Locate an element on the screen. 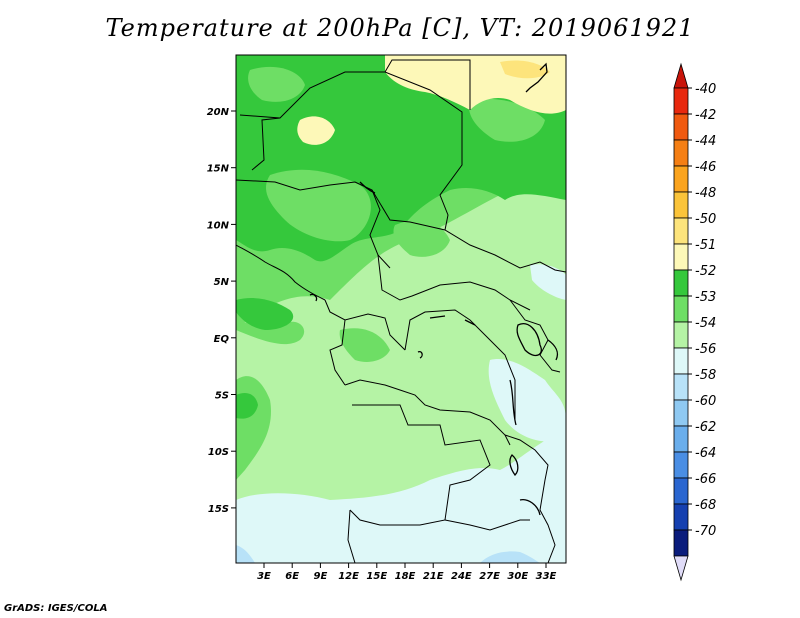 The image size is (800, 618). colorbar-label: -62 is located at coordinates (705, 427).